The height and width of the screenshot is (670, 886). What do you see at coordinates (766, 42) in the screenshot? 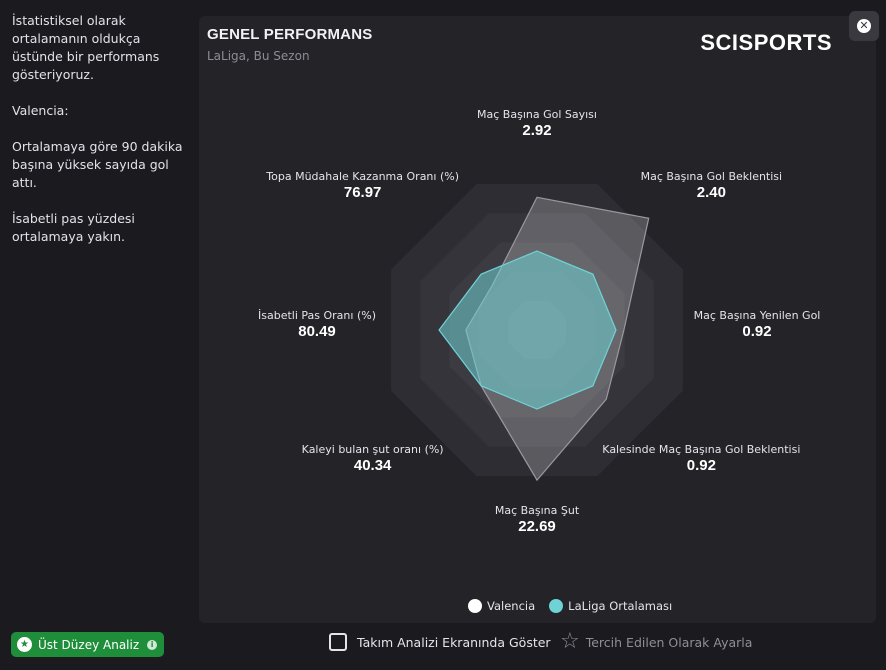
I see `scisports-logo: SCISPORTS` at bounding box center [766, 42].